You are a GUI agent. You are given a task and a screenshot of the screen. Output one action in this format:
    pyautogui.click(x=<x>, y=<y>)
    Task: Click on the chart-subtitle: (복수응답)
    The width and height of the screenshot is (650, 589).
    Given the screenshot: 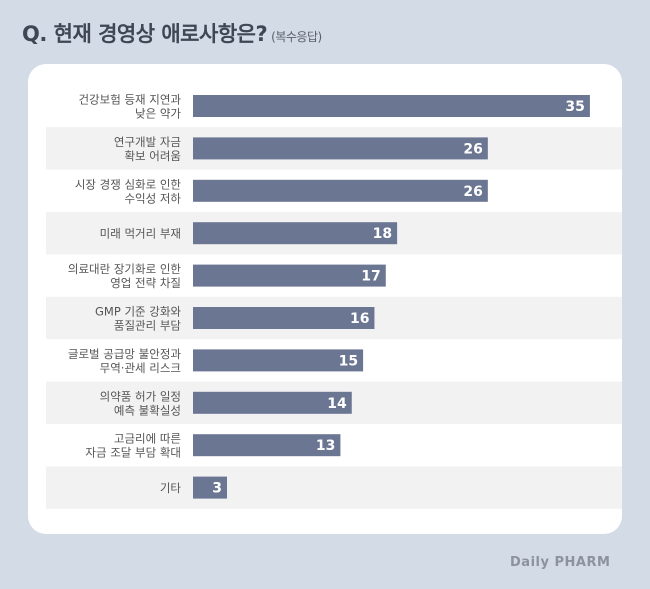 What is the action you would take?
    pyautogui.click(x=296, y=37)
    